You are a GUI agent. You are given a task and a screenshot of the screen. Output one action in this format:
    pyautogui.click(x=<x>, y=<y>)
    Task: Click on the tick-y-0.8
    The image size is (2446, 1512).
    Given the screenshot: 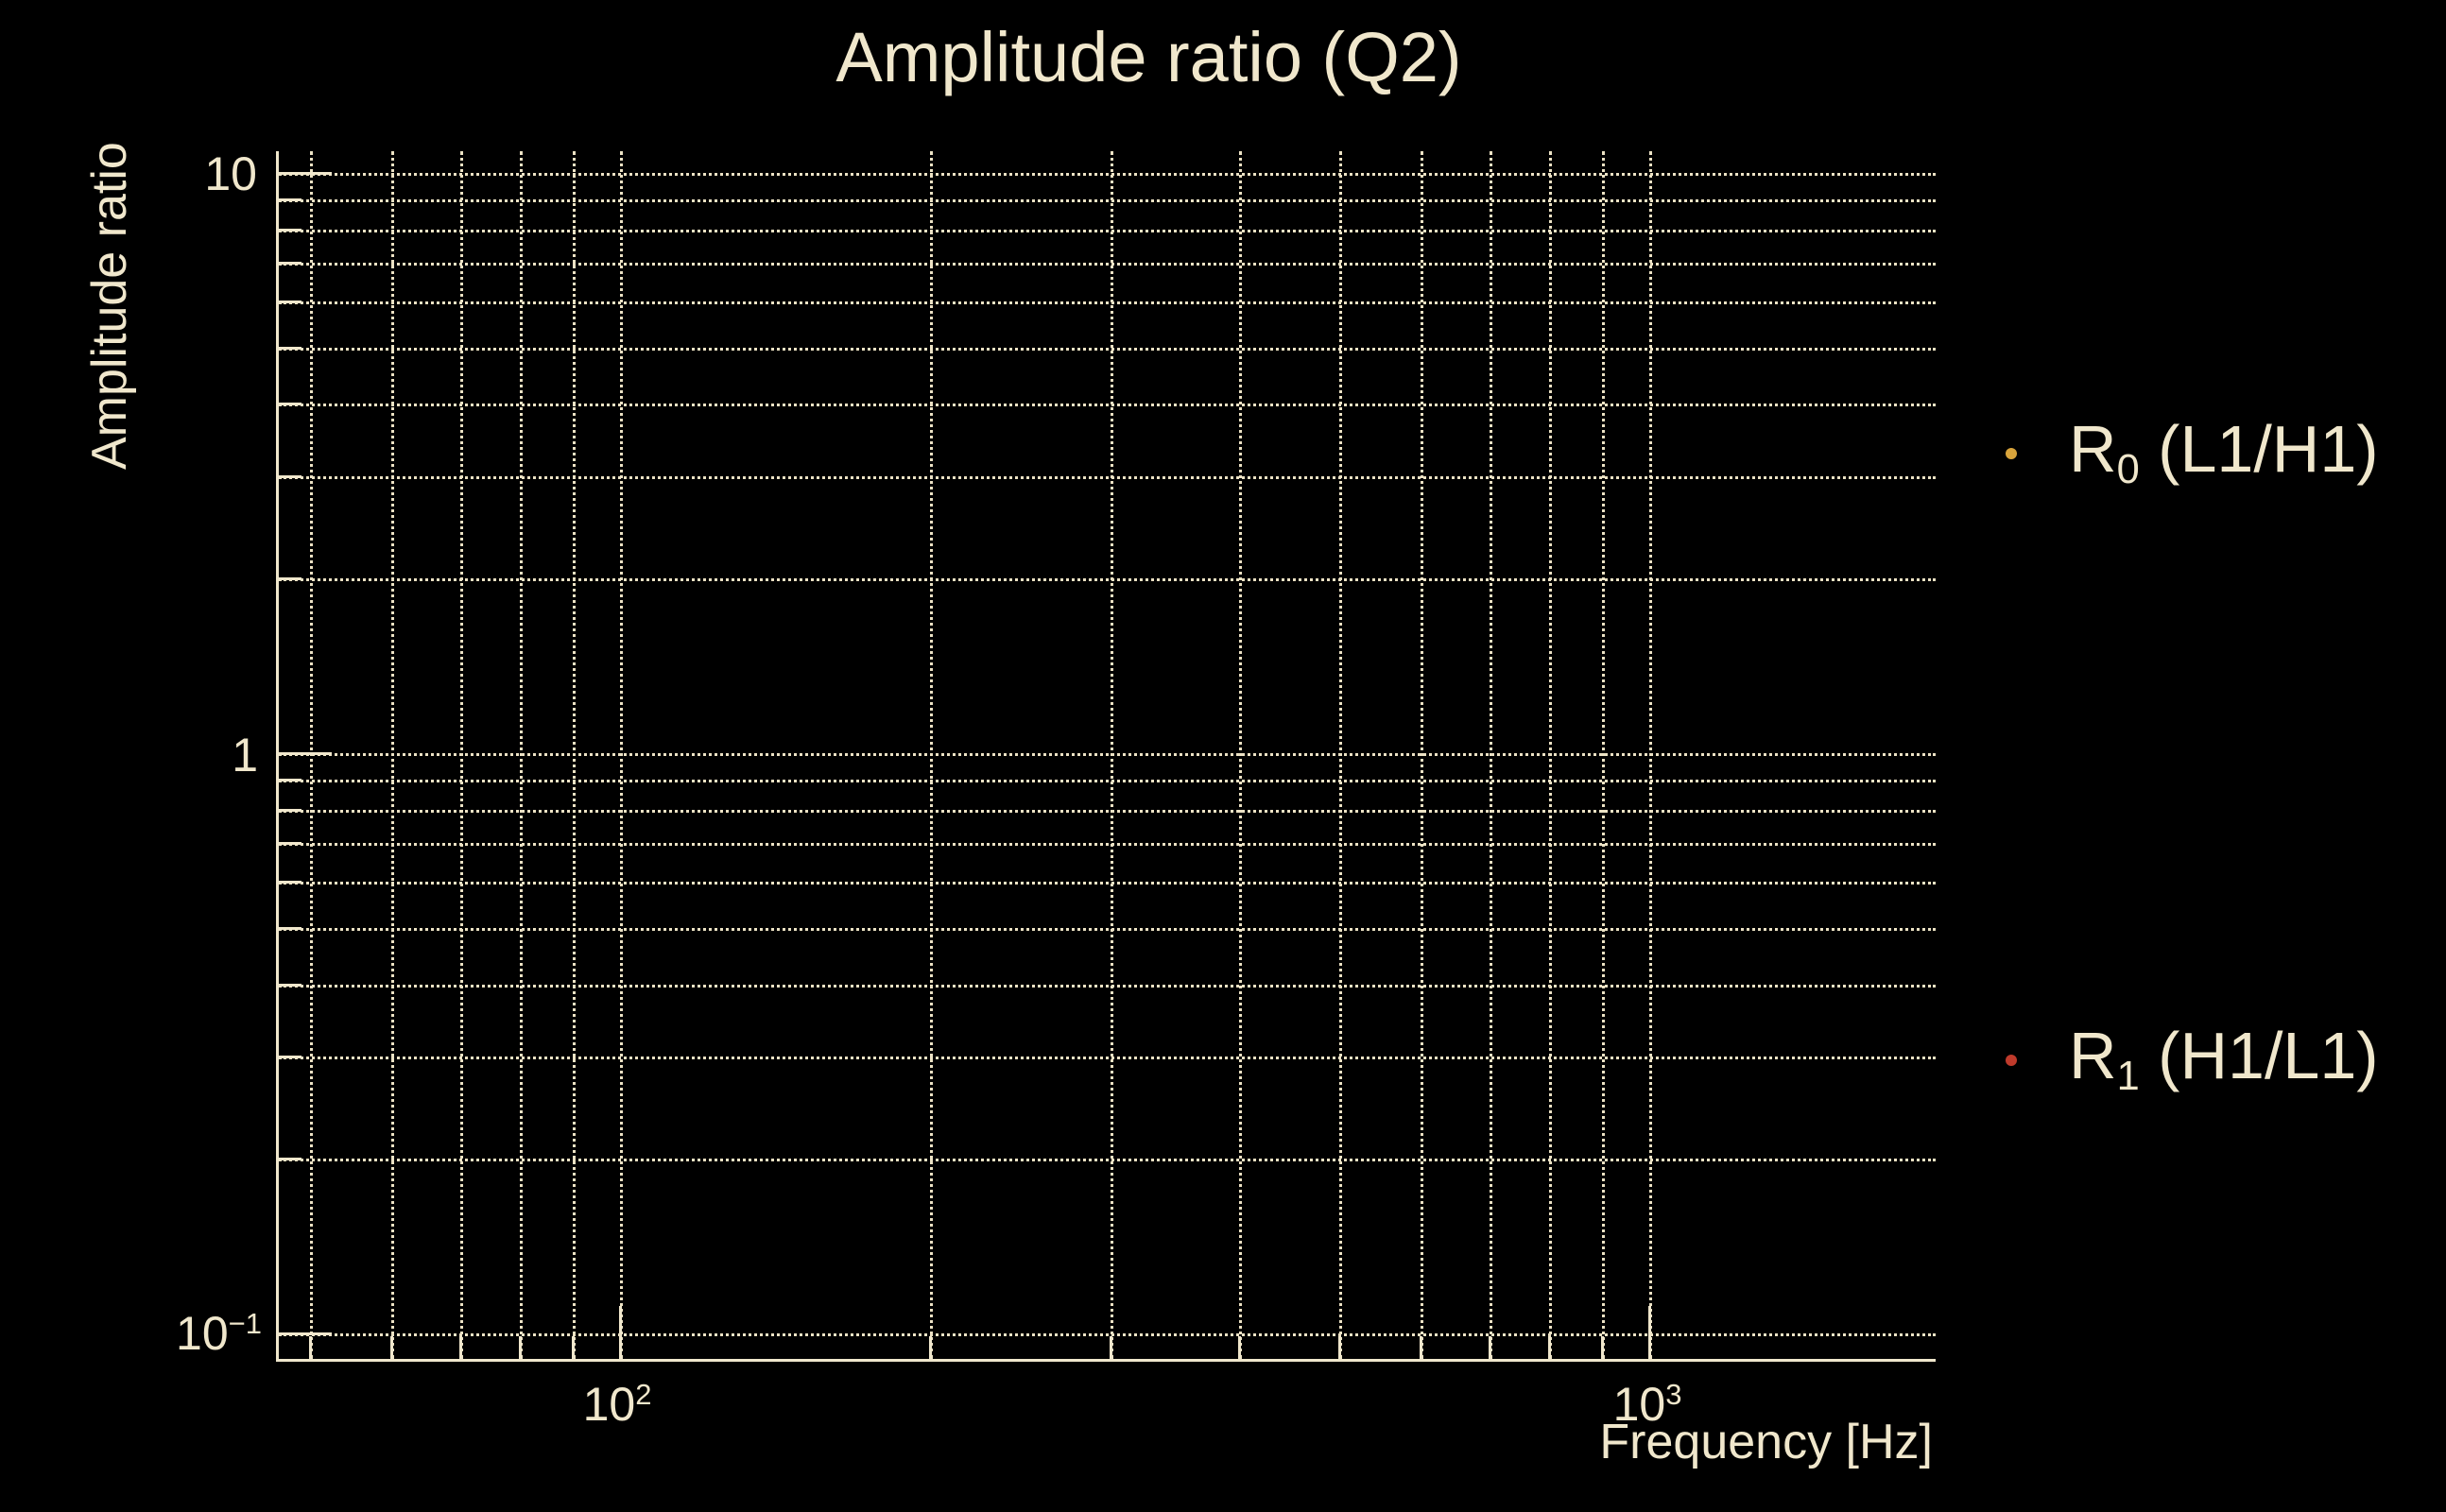 What is the action you would take?
    pyautogui.click(x=290, y=810)
    